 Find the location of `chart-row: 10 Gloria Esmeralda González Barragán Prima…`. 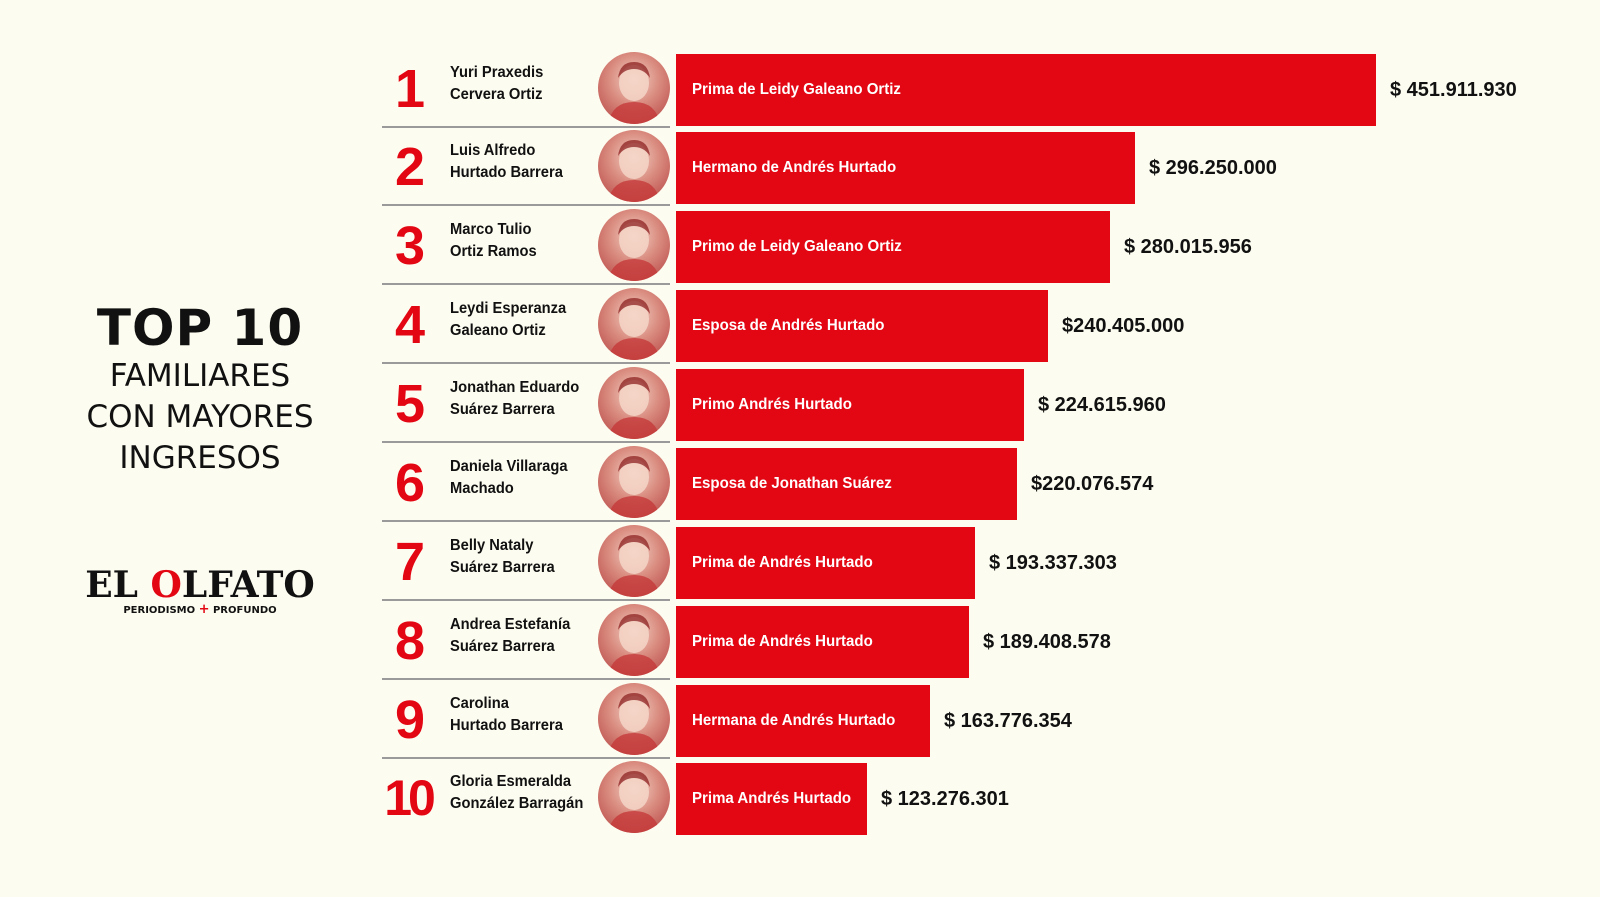

chart-row: 10 Gloria Esmeralda González Barragán Prima… is located at coordinates (800, 797).